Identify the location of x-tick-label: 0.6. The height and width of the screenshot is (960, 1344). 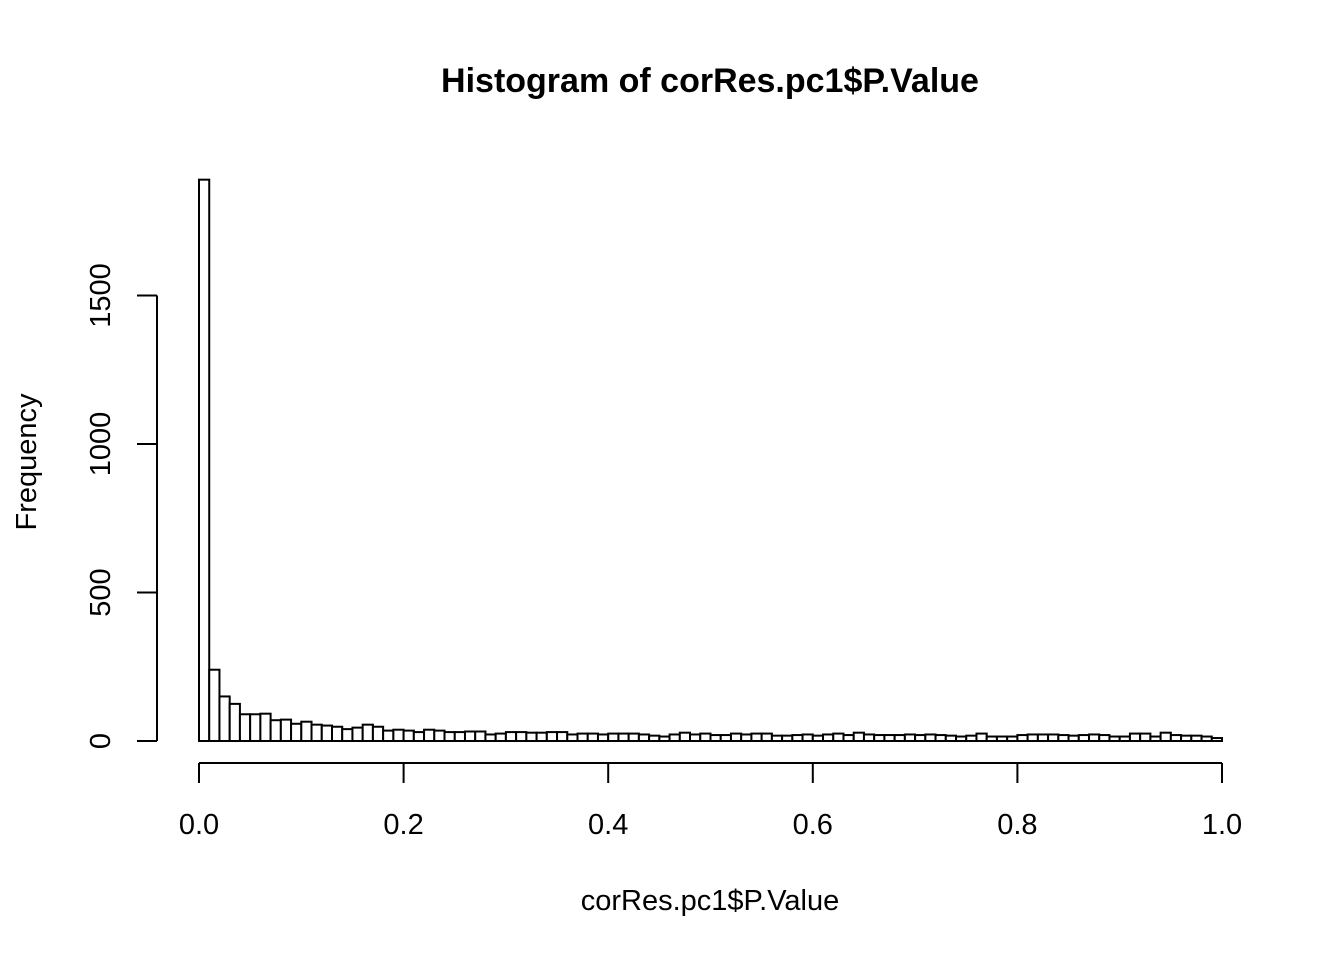
(813, 825).